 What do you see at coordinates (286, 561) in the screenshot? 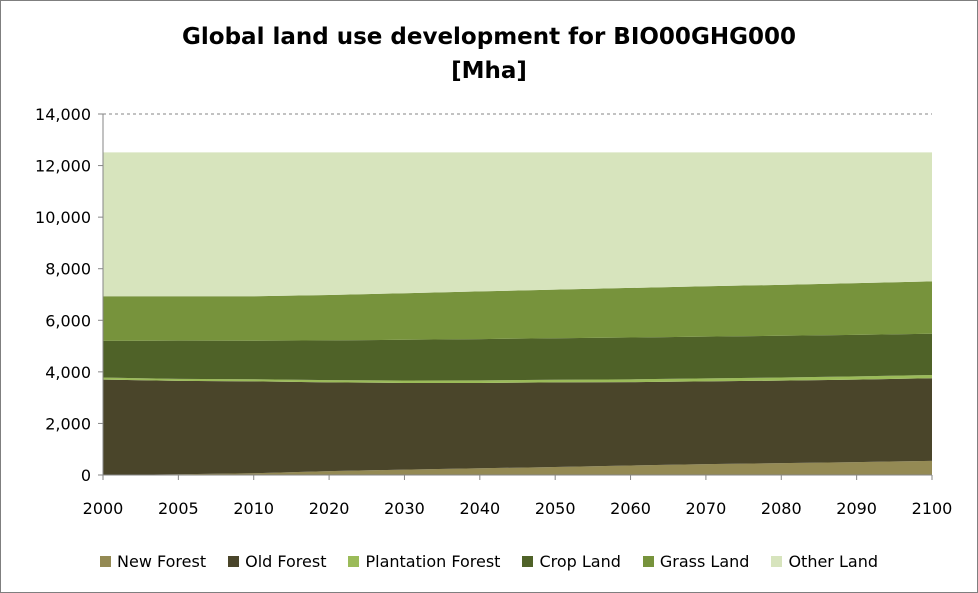
I see `legend-label: Old Forest` at bounding box center [286, 561].